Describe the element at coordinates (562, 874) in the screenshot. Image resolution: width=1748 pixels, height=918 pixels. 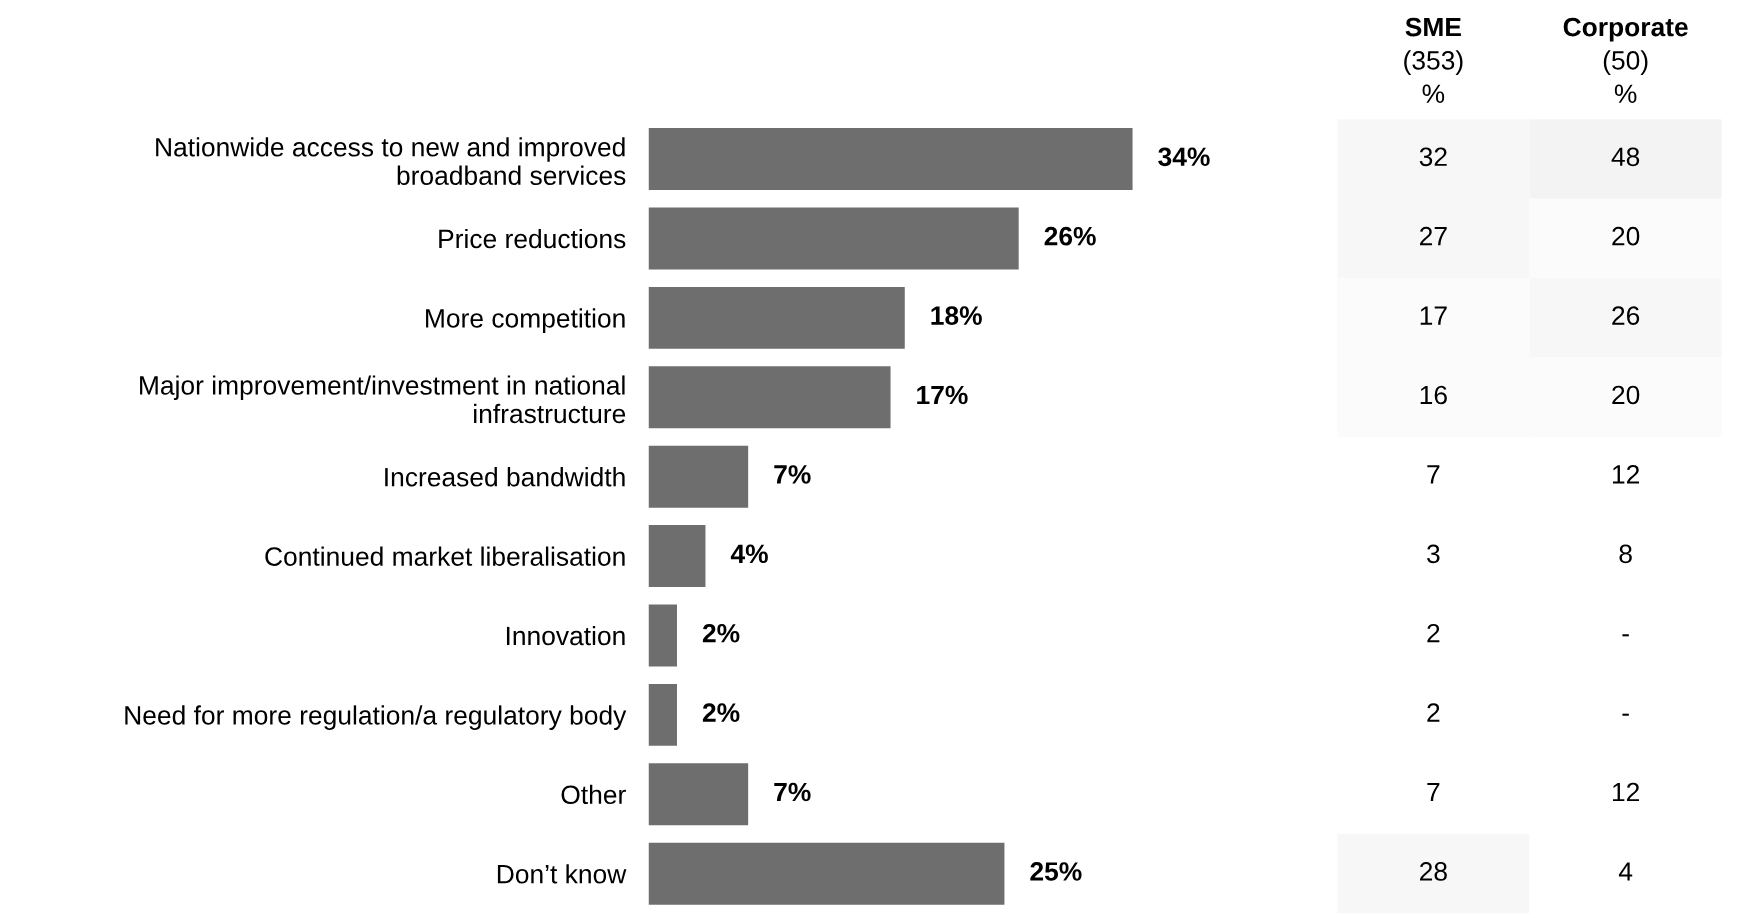
I see `y-tick-label: Don’t know` at that location.